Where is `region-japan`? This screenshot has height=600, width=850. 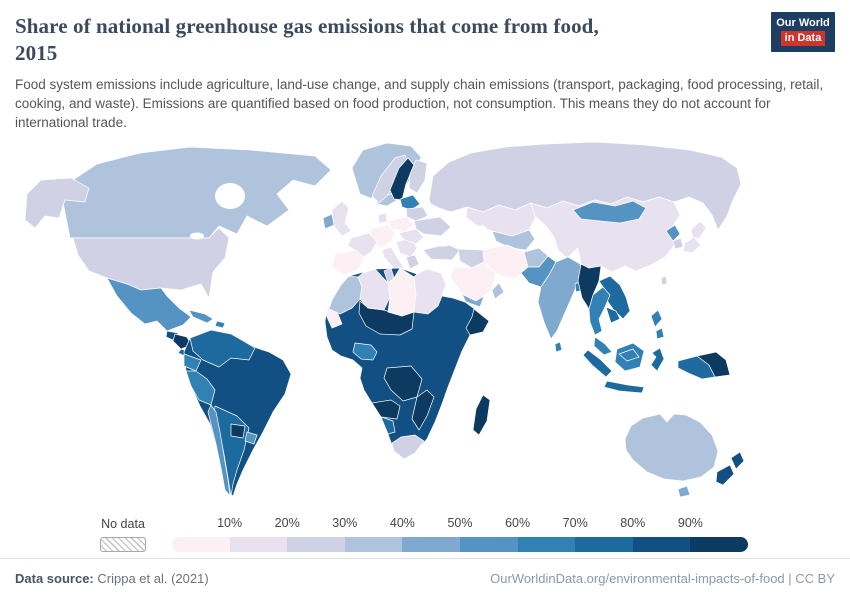 region-japan is located at coordinates (694, 237).